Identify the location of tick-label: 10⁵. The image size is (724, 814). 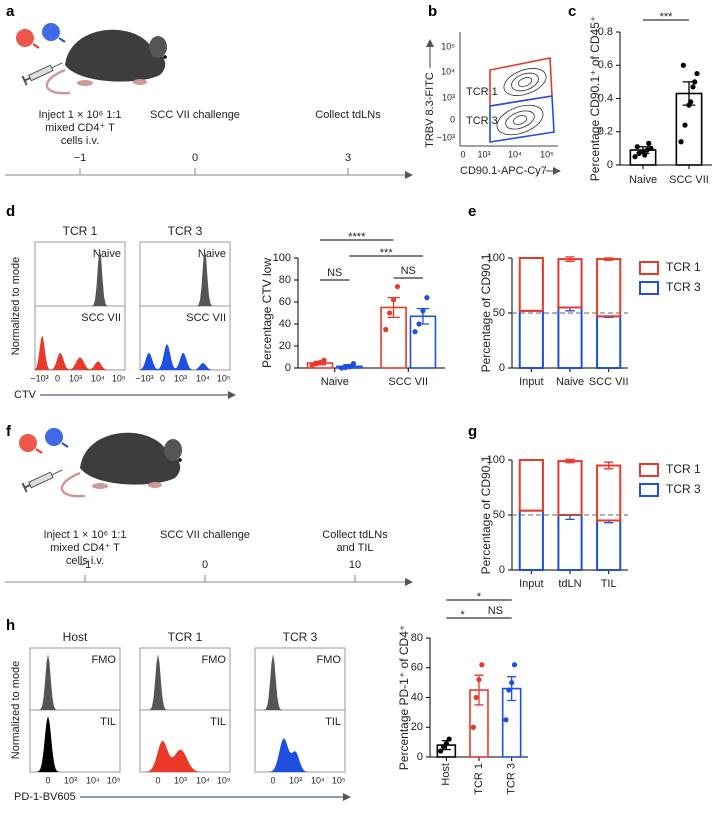
(119, 378).